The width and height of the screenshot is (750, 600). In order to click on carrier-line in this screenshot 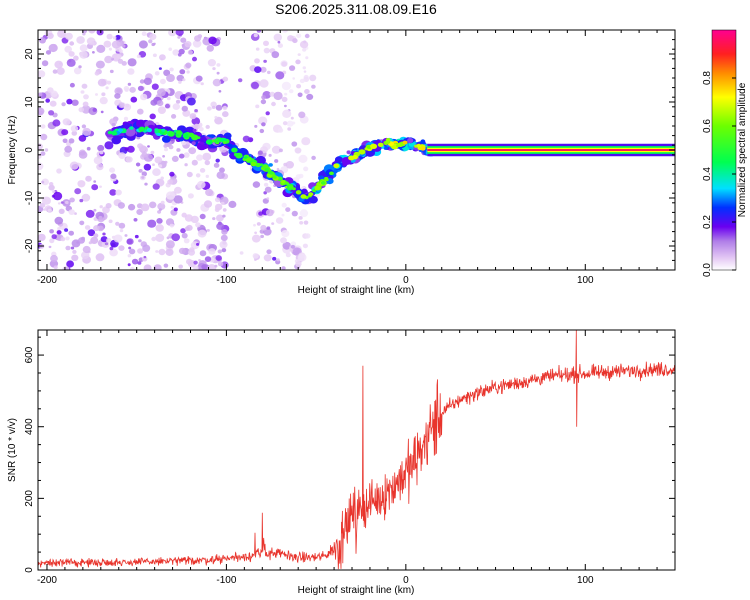, I will do `click(551, 150)`.